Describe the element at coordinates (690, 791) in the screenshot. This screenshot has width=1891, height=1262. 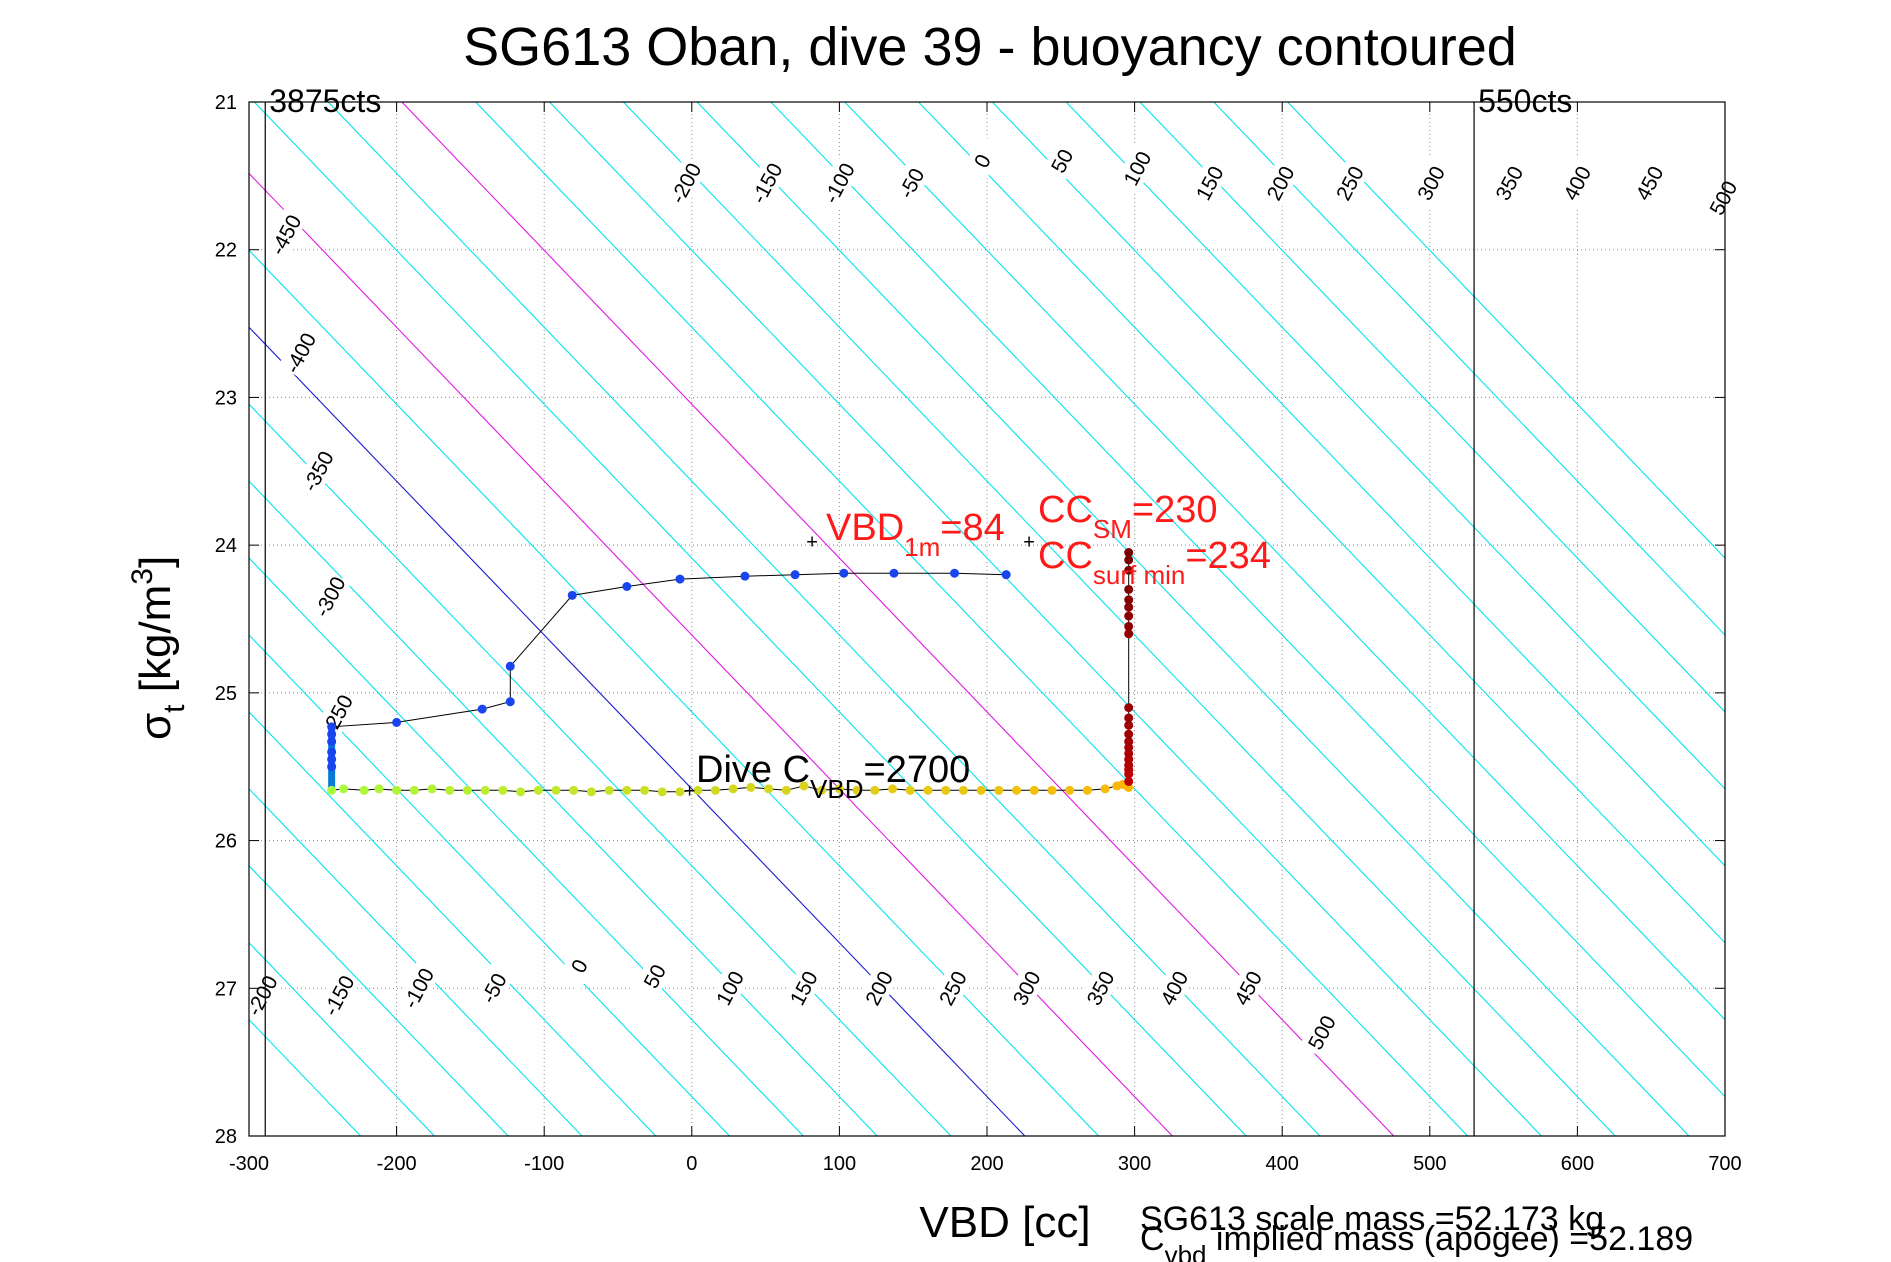
I see `dive-c-marker: +` at that location.